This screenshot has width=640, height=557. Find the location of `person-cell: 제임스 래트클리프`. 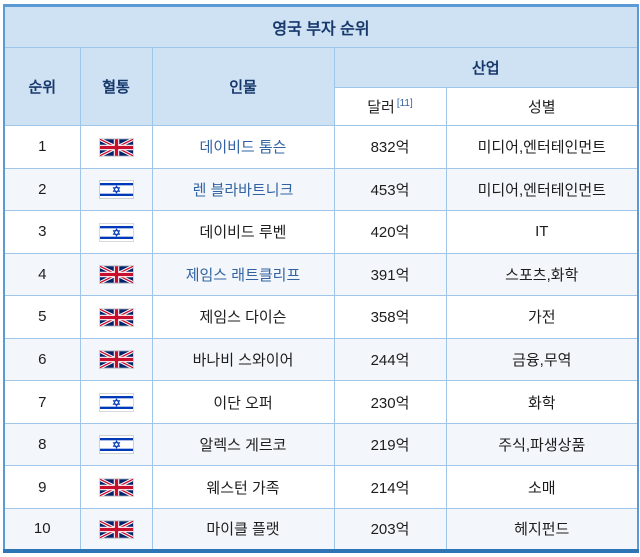

person-cell: 제임스 래트클리프 is located at coordinates (243, 274).